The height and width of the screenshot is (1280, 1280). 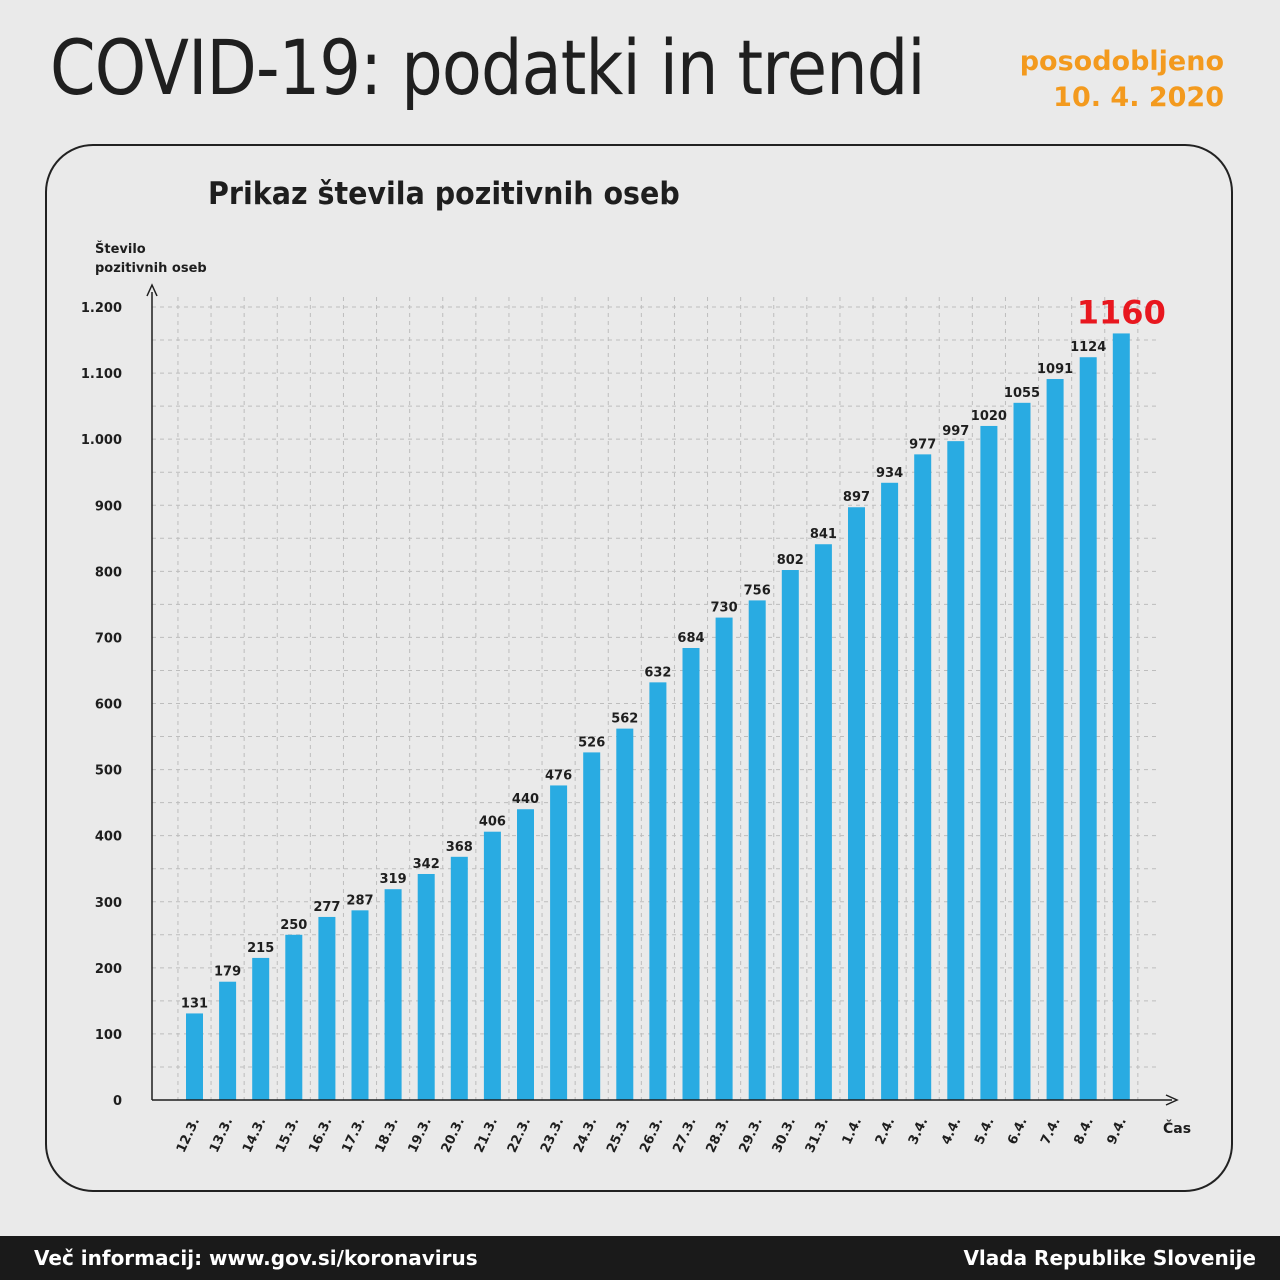 What do you see at coordinates (885, 1131) in the screenshot?
I see `x-tick-label: 2.4.` at bounding box center [885, 1131].